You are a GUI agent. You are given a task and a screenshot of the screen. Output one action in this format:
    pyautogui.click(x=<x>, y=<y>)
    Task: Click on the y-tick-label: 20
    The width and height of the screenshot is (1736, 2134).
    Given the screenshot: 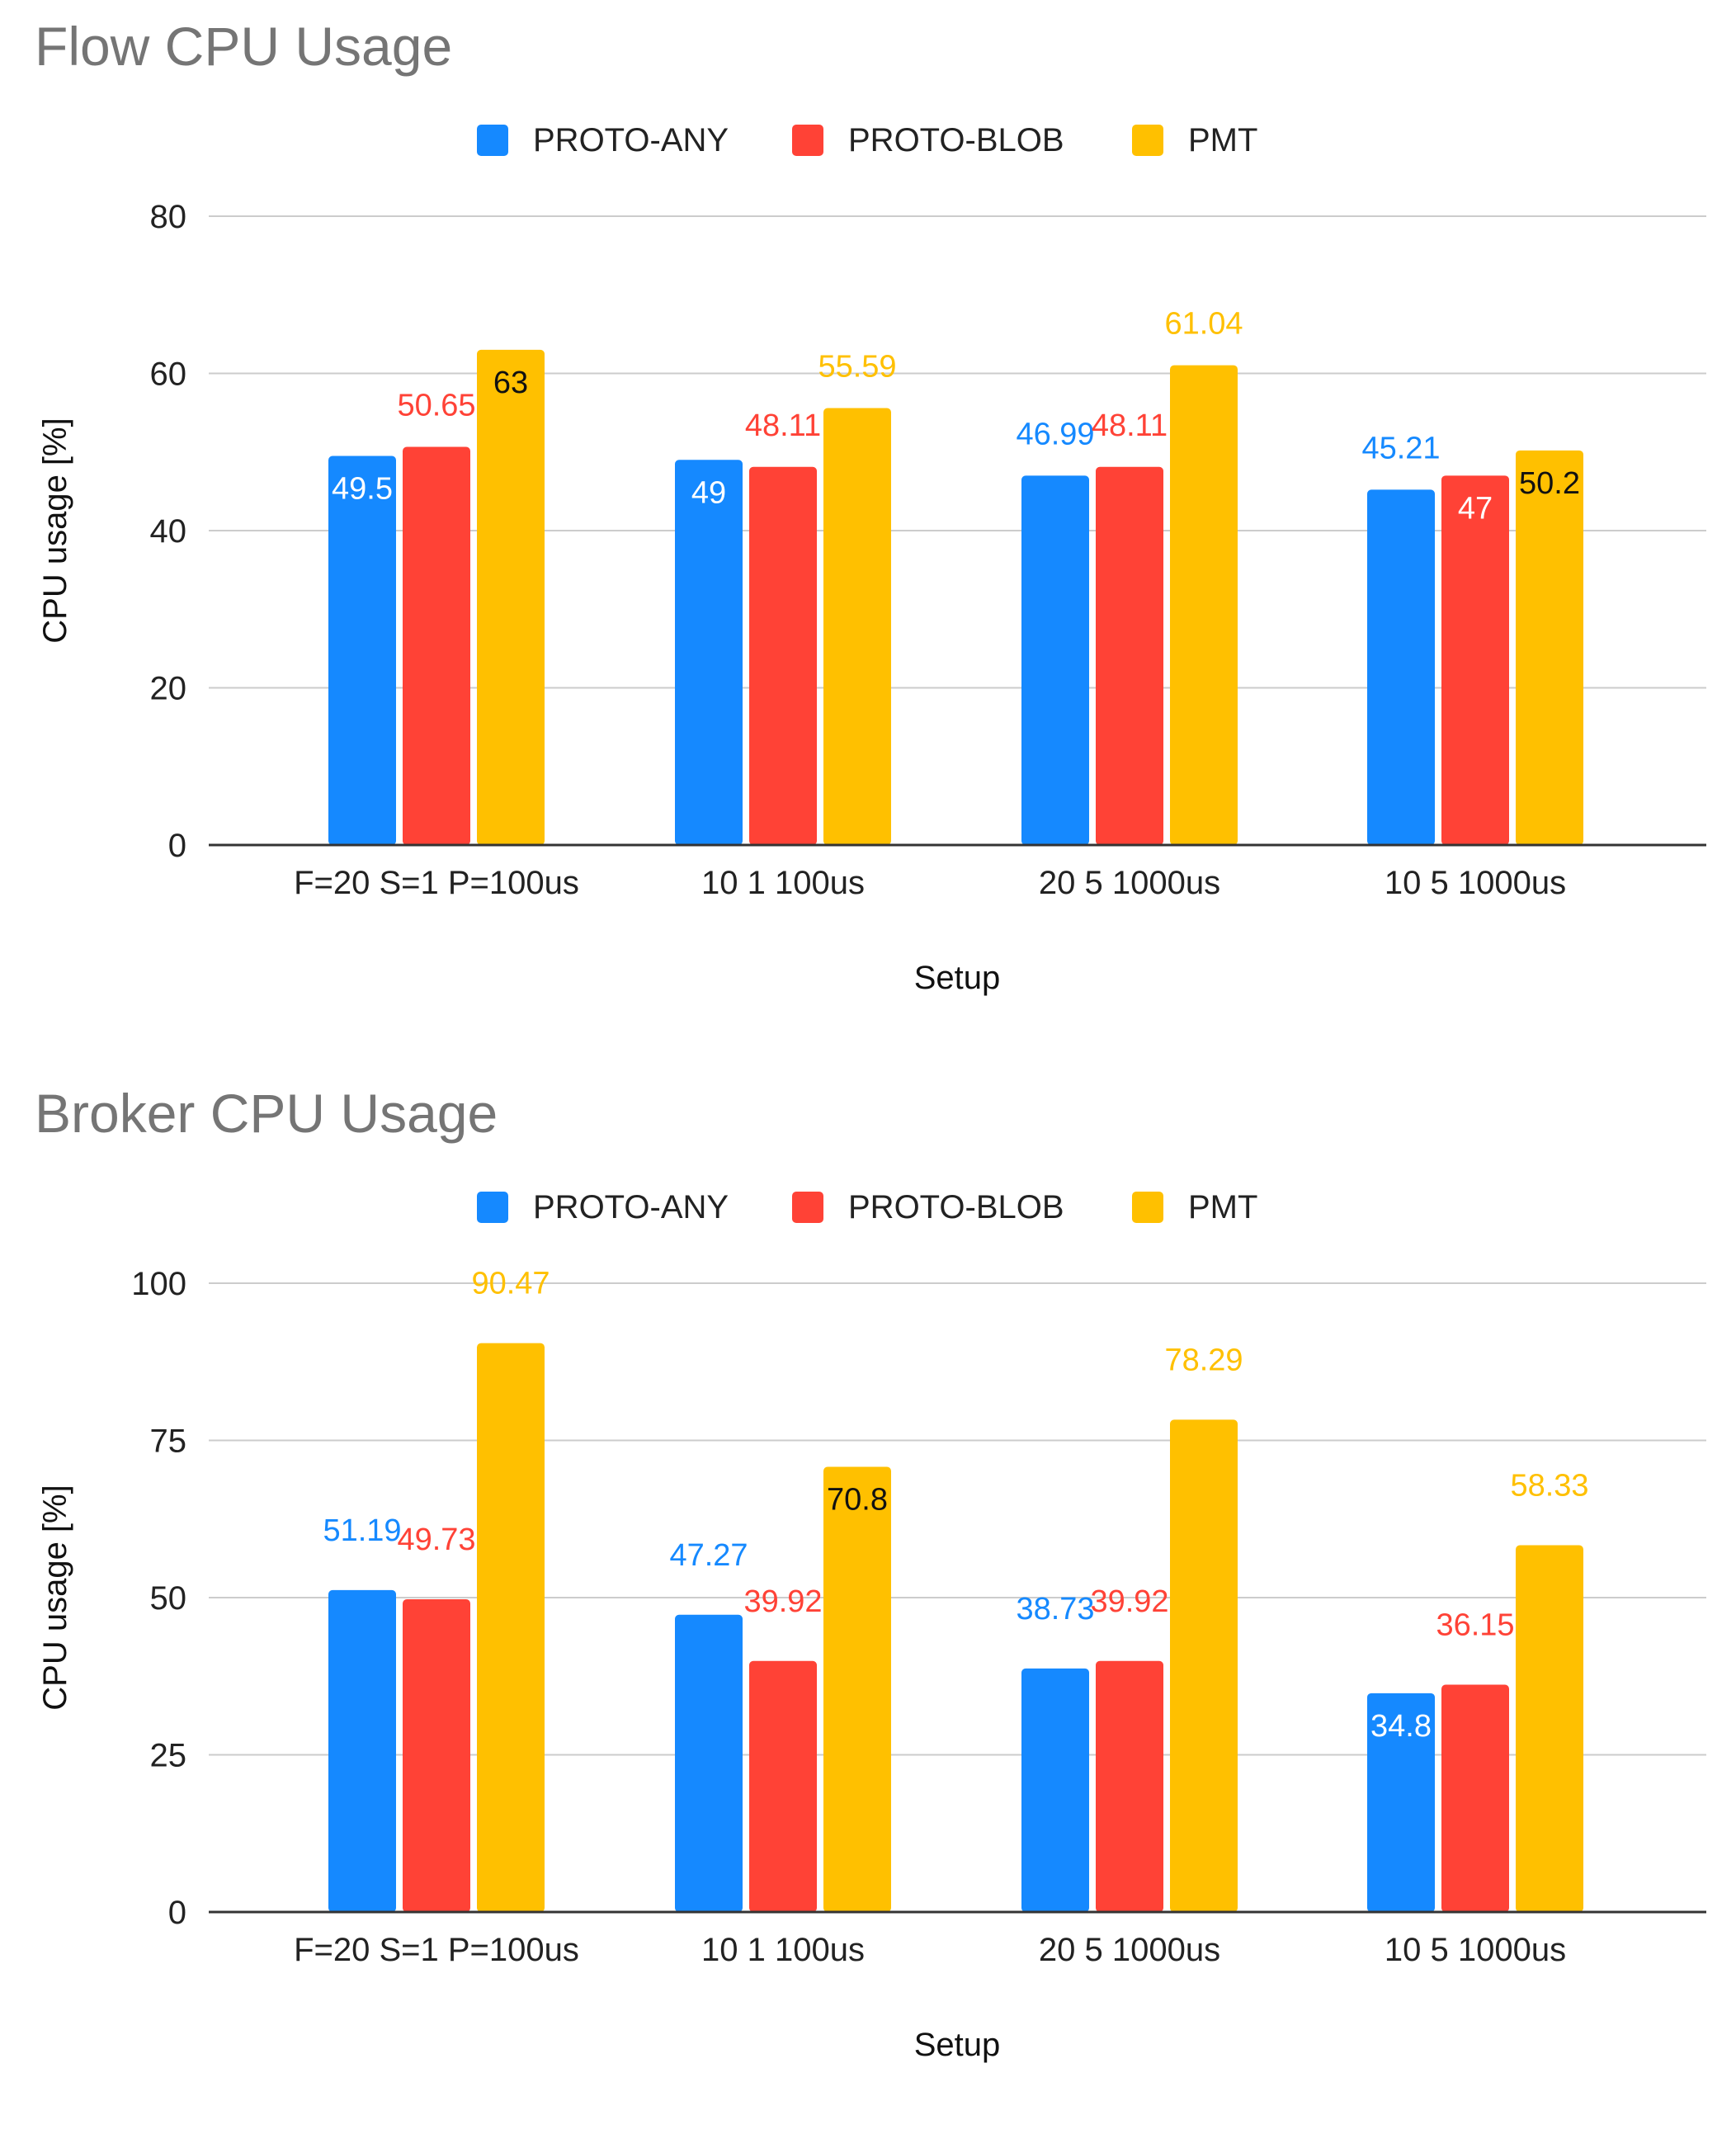 What is the action you would take?
    pyautogui.click(x=168, y=689)
    